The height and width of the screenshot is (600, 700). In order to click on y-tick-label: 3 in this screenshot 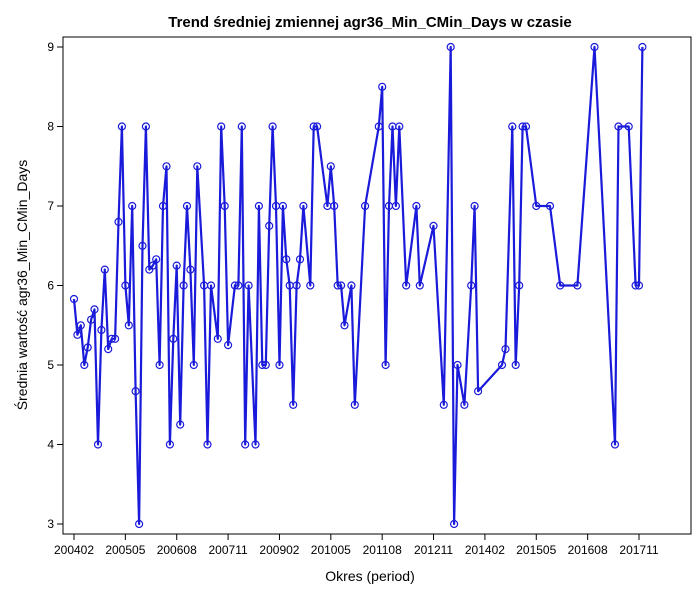, I will do `click(50, 524)`.